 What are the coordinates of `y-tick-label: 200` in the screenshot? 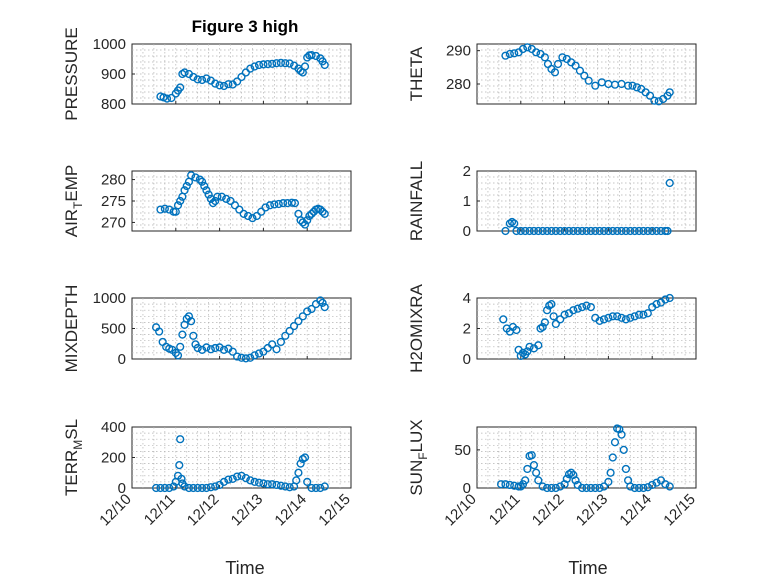 It's located at (113, 458).